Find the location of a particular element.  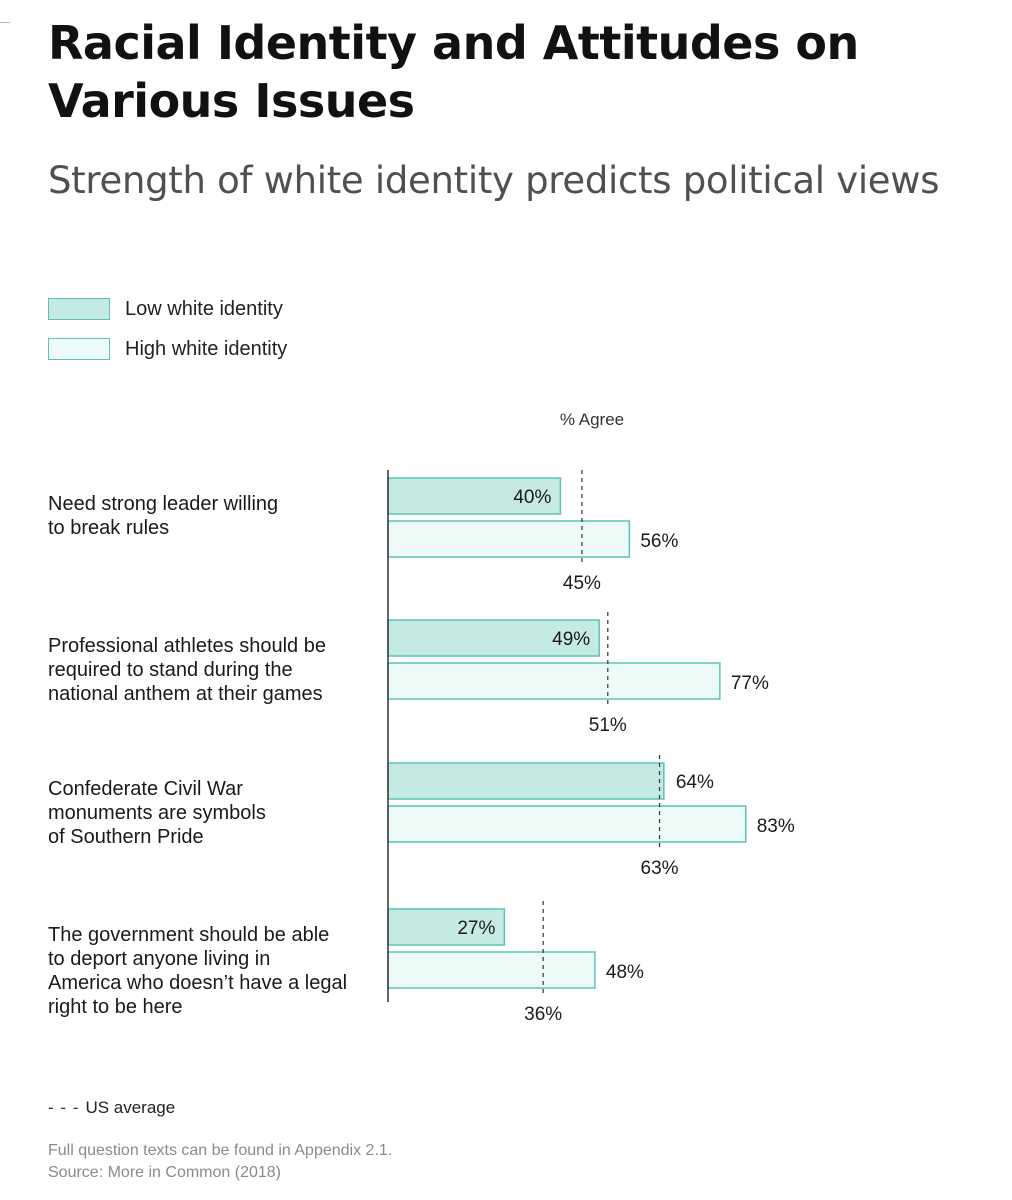

legend-swatch-low is located at coordinates (79, 309).